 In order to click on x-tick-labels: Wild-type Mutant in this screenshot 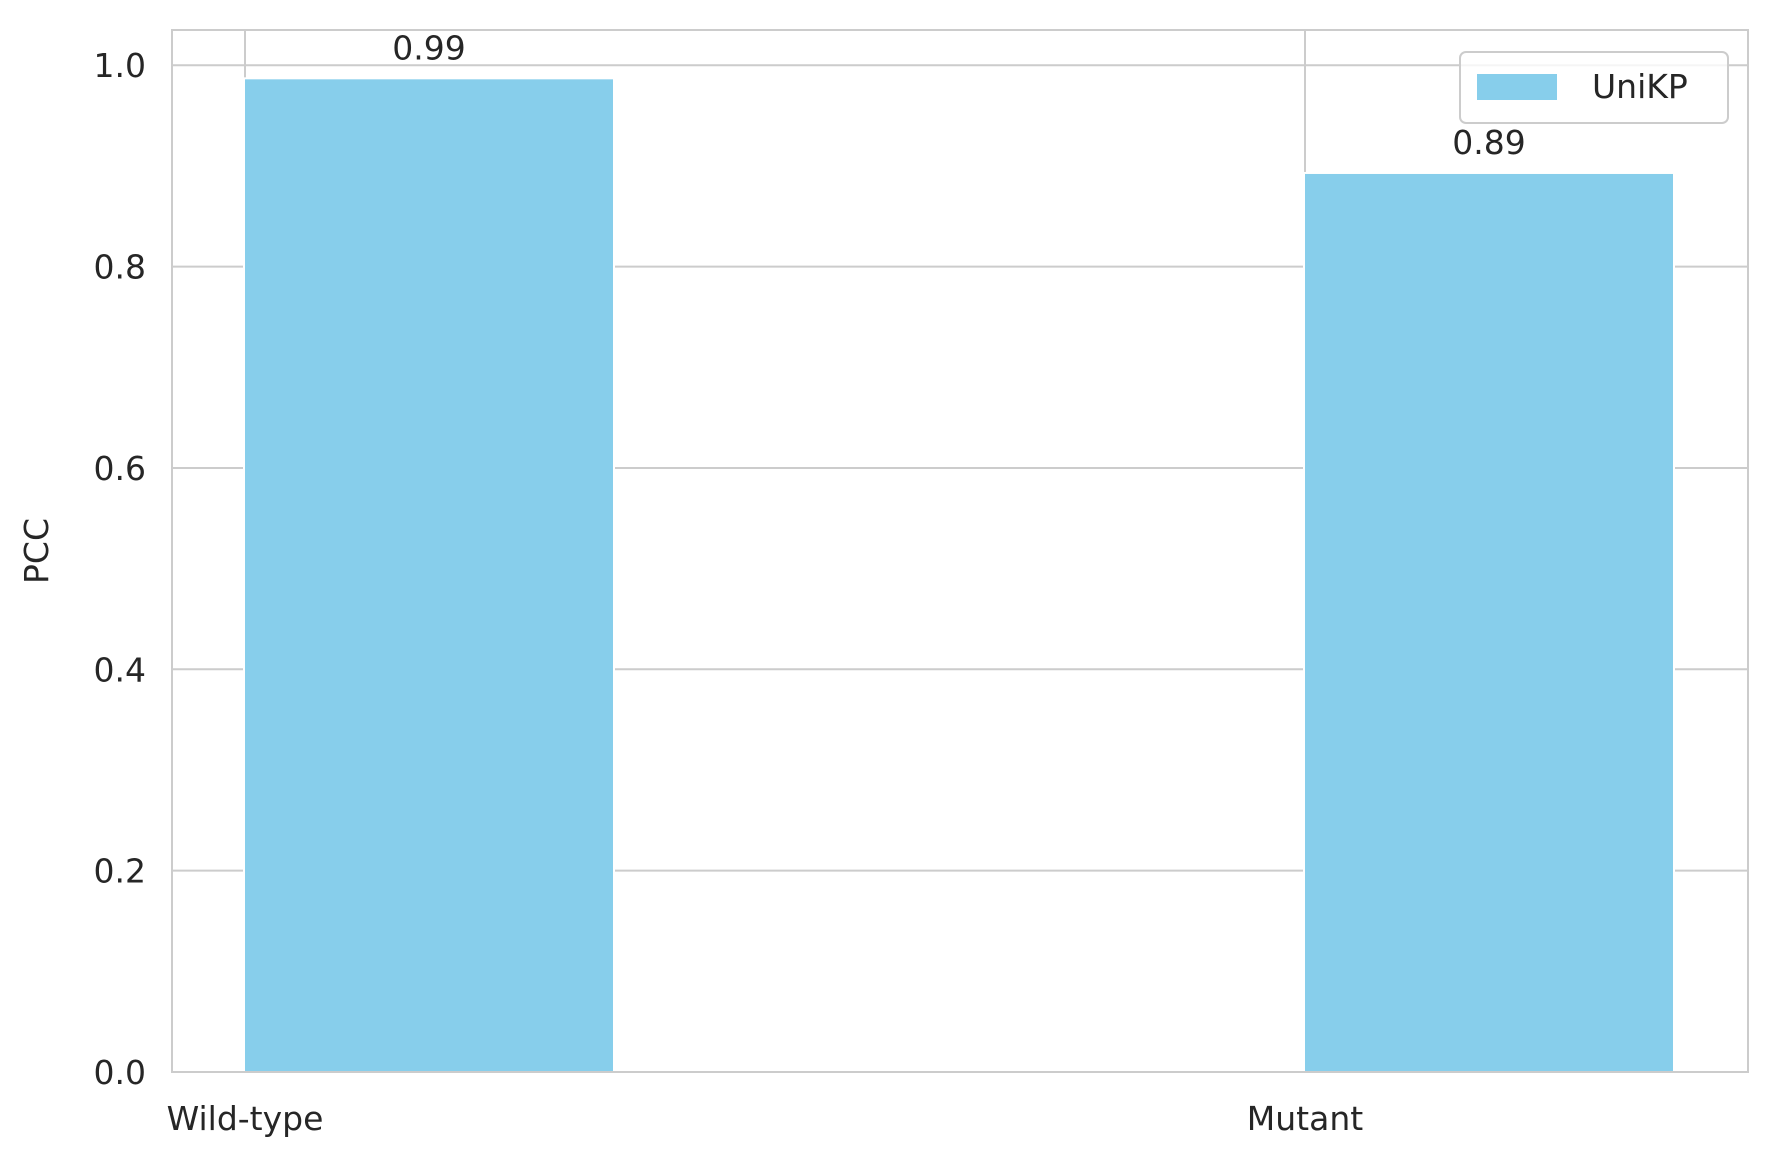, I will do `click(765, 1118)`.